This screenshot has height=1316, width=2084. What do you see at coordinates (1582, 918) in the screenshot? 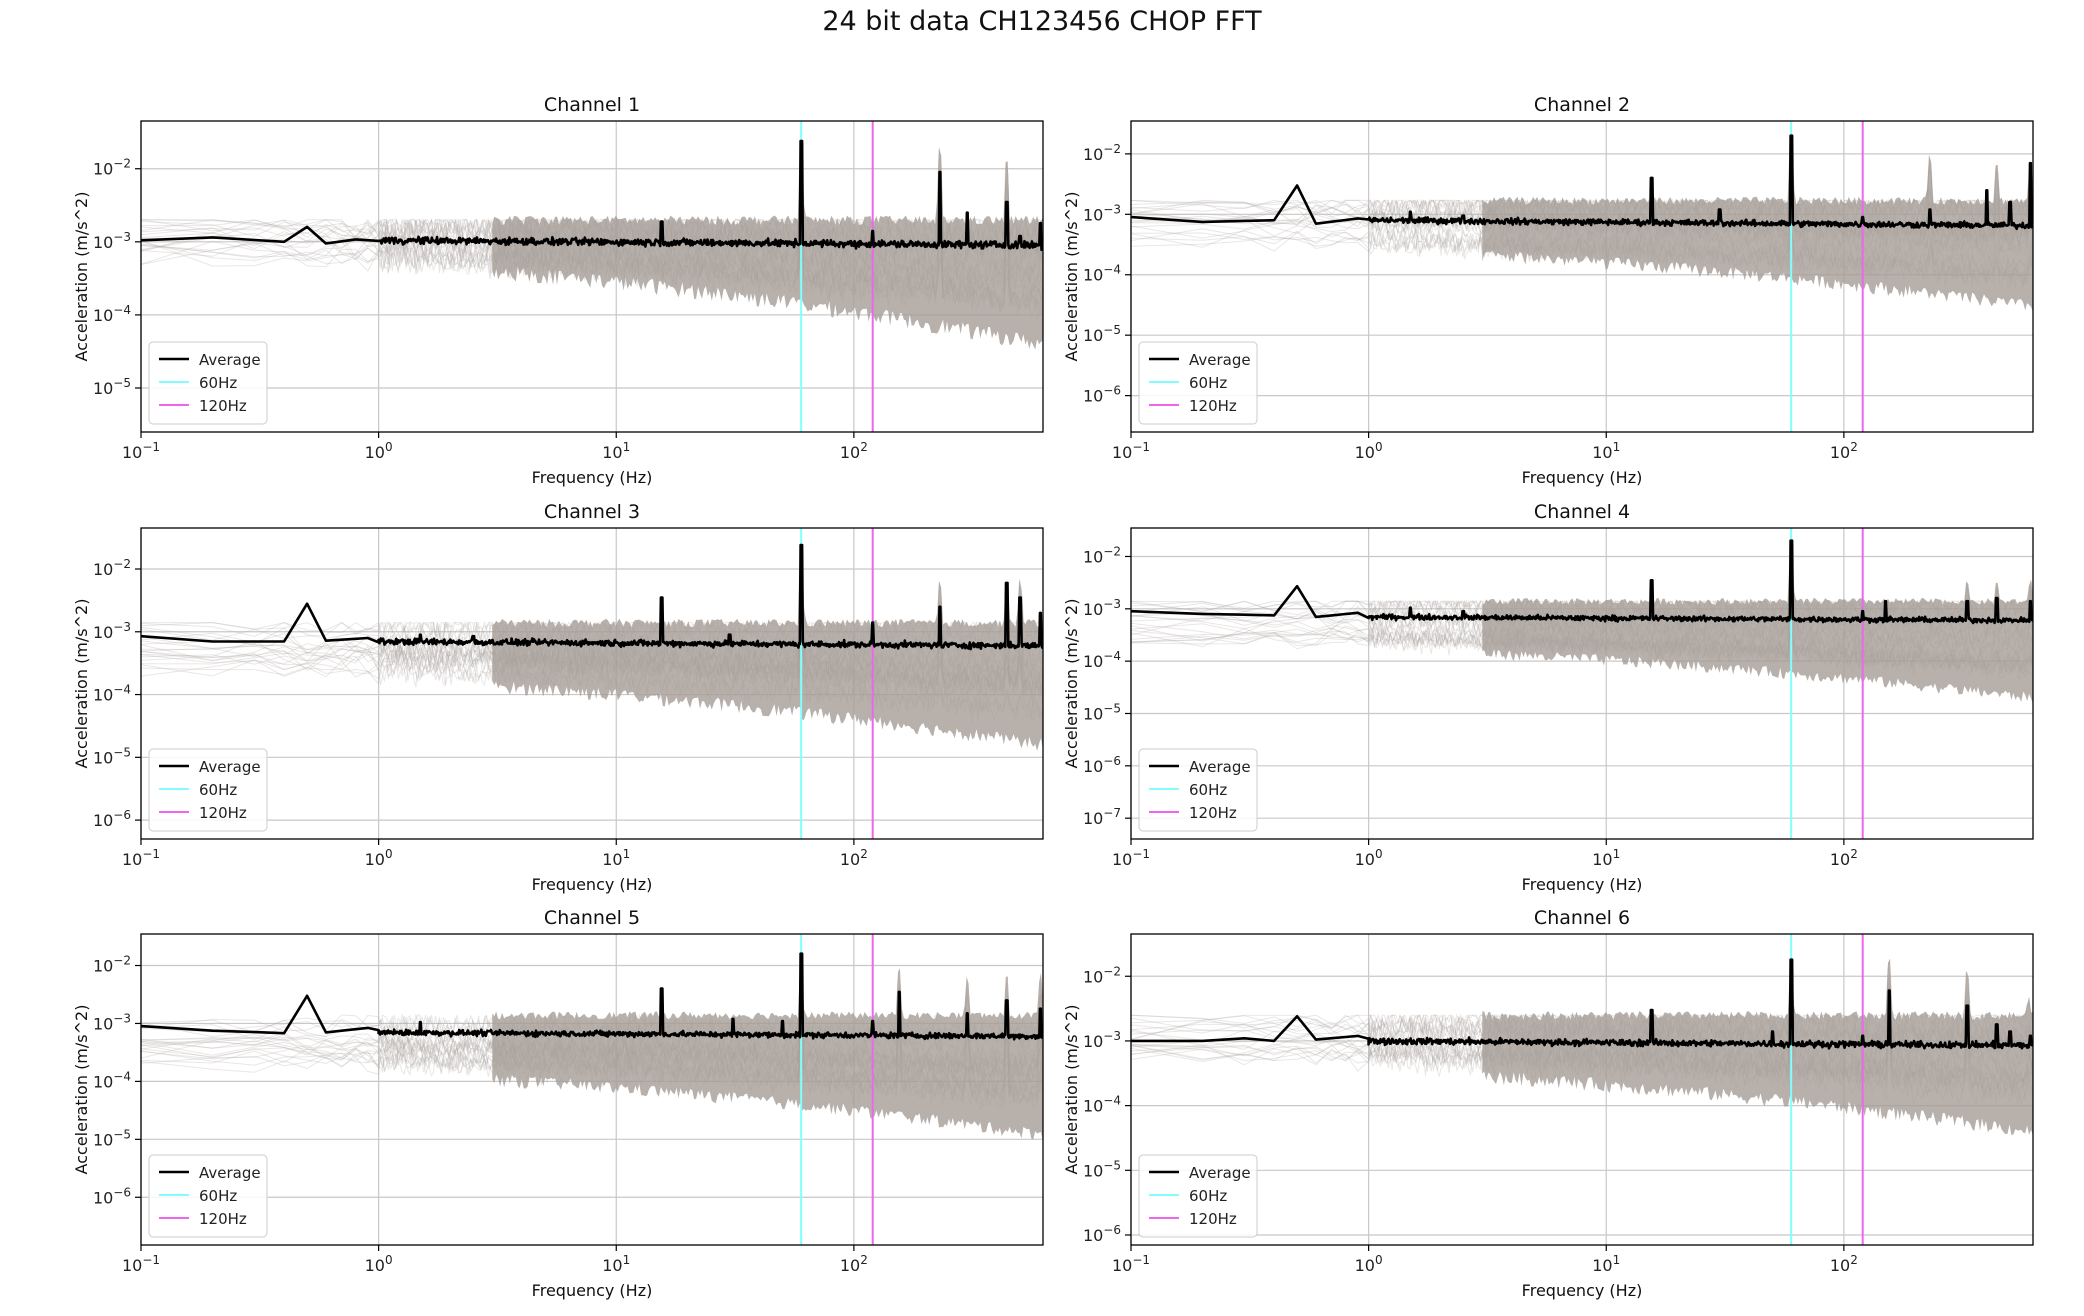
I see `subplot-title: Channel 6` at bounding box center [1582, 918].